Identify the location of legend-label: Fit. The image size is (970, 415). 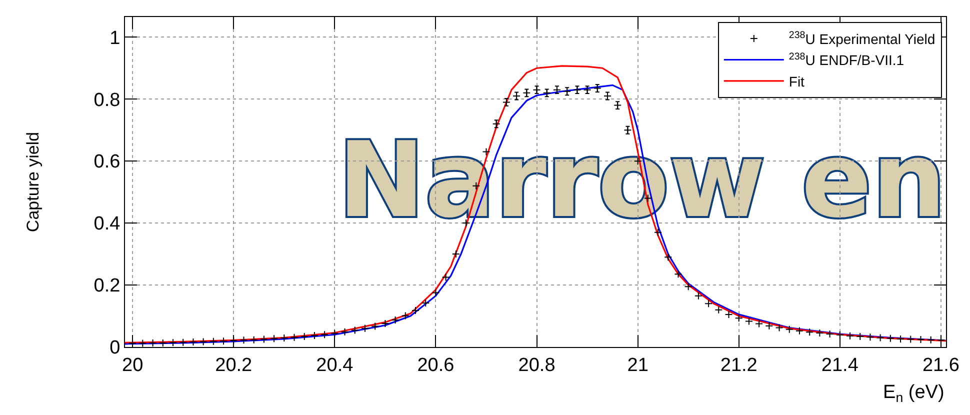
(796, 81).